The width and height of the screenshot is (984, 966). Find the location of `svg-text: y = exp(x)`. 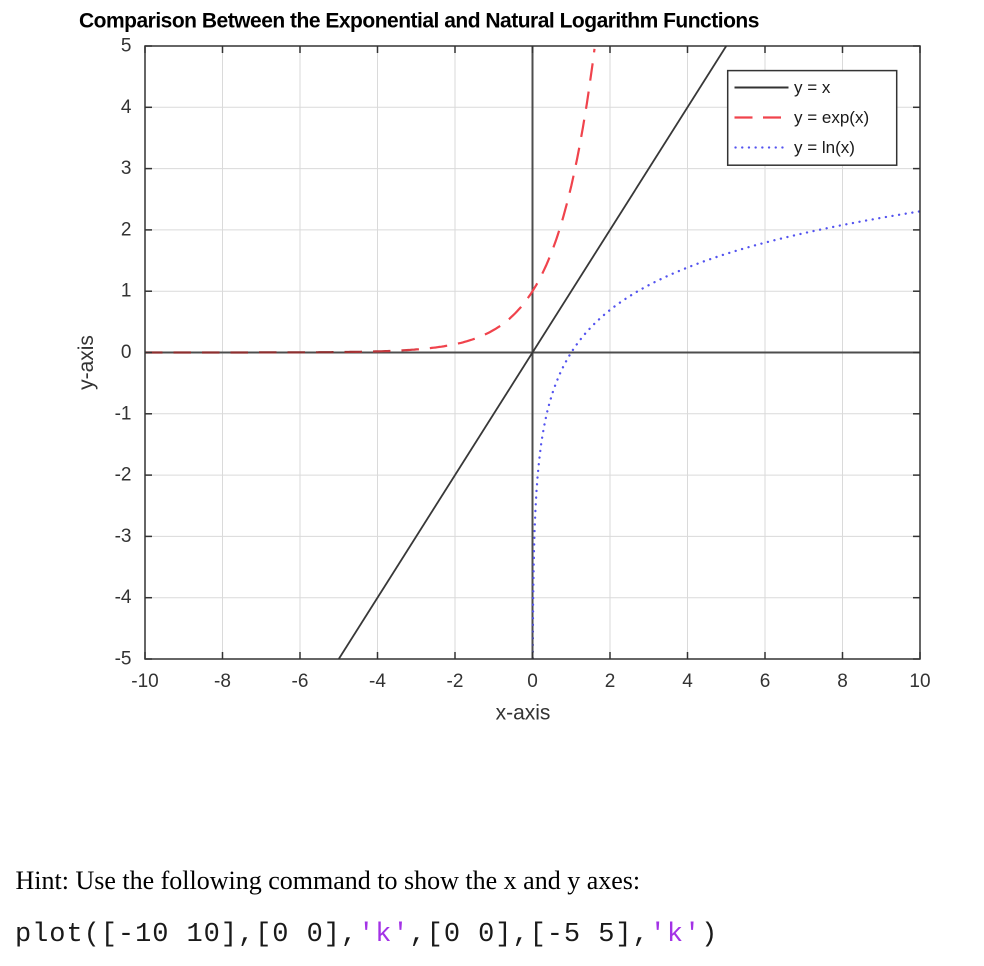

svg-text: y = exp(x) is located at coordinates (831, 117).